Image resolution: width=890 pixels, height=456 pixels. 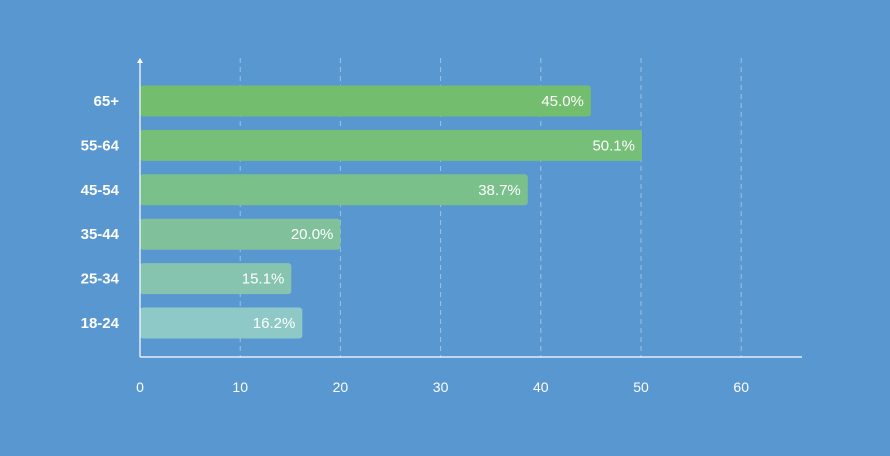 I want to click on category-label-18-24: 18-24, so click(x=100, y=323).